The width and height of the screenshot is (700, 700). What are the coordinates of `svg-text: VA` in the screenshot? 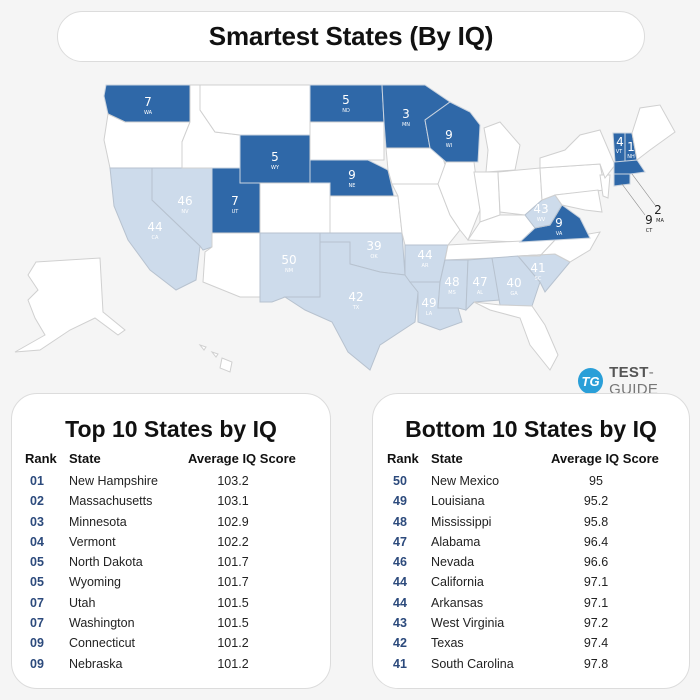 It's located at (559, 234).